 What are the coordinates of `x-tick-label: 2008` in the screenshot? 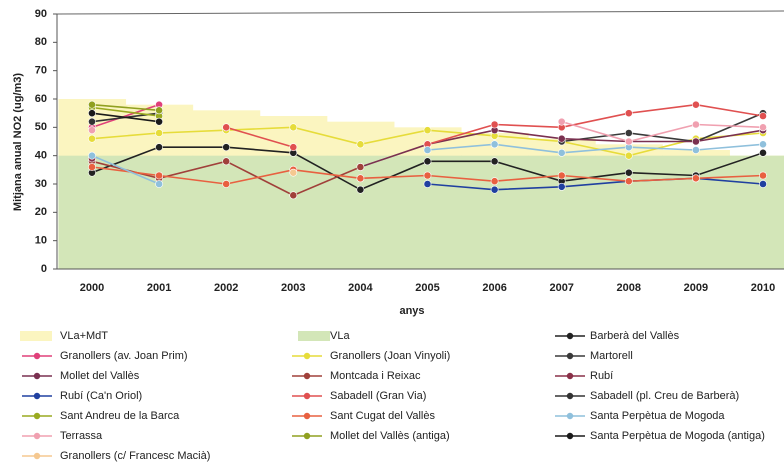 It's located at (629, 288).